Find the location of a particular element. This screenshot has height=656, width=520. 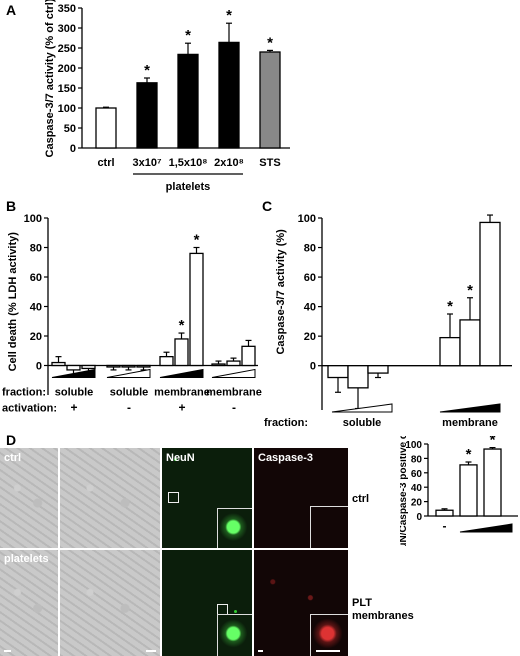

y-tick-label-5: 100 is located at coordinates (307, 219).